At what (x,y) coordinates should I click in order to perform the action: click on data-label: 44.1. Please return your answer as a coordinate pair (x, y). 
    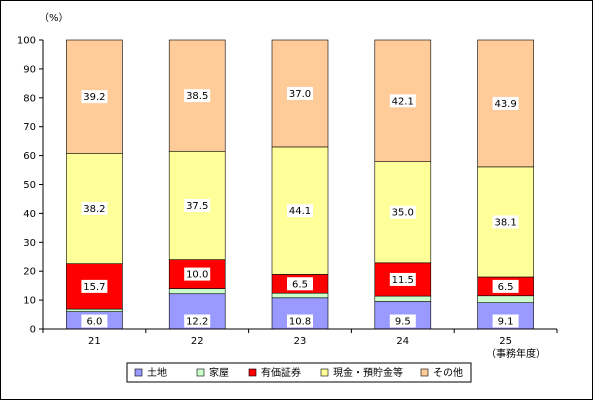
    Looking at the image, I should click on (300, 211).